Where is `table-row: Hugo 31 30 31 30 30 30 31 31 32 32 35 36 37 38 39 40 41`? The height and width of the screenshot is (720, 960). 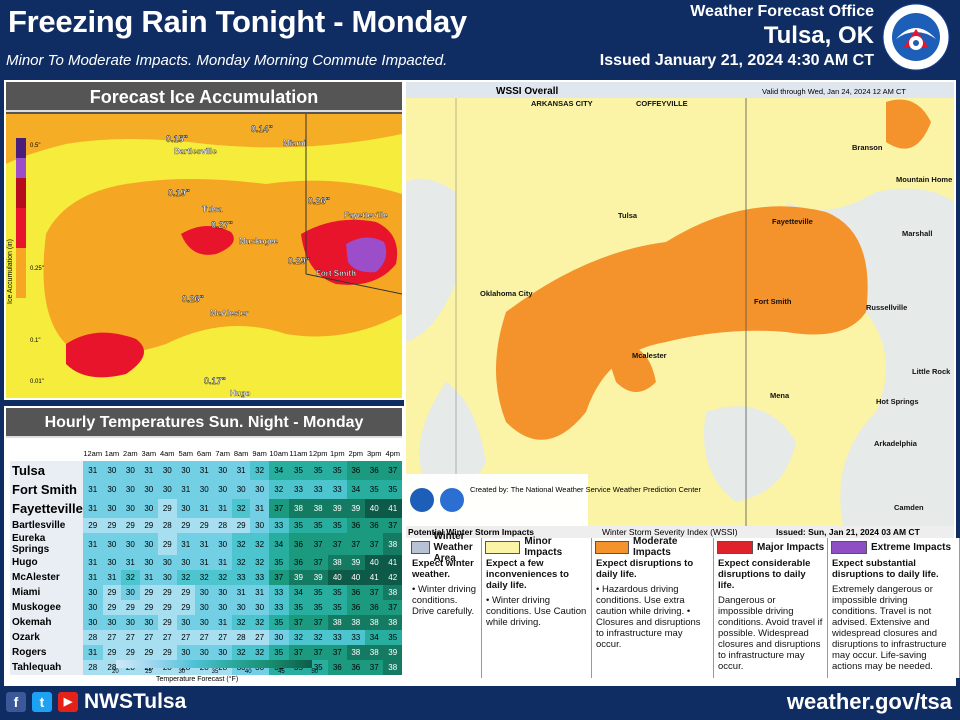 table-row: Hugo 31 30 31 30 30 30 31 31 32 32 35 36 37 38 39 40 41 is located at coordinates (206, 562).